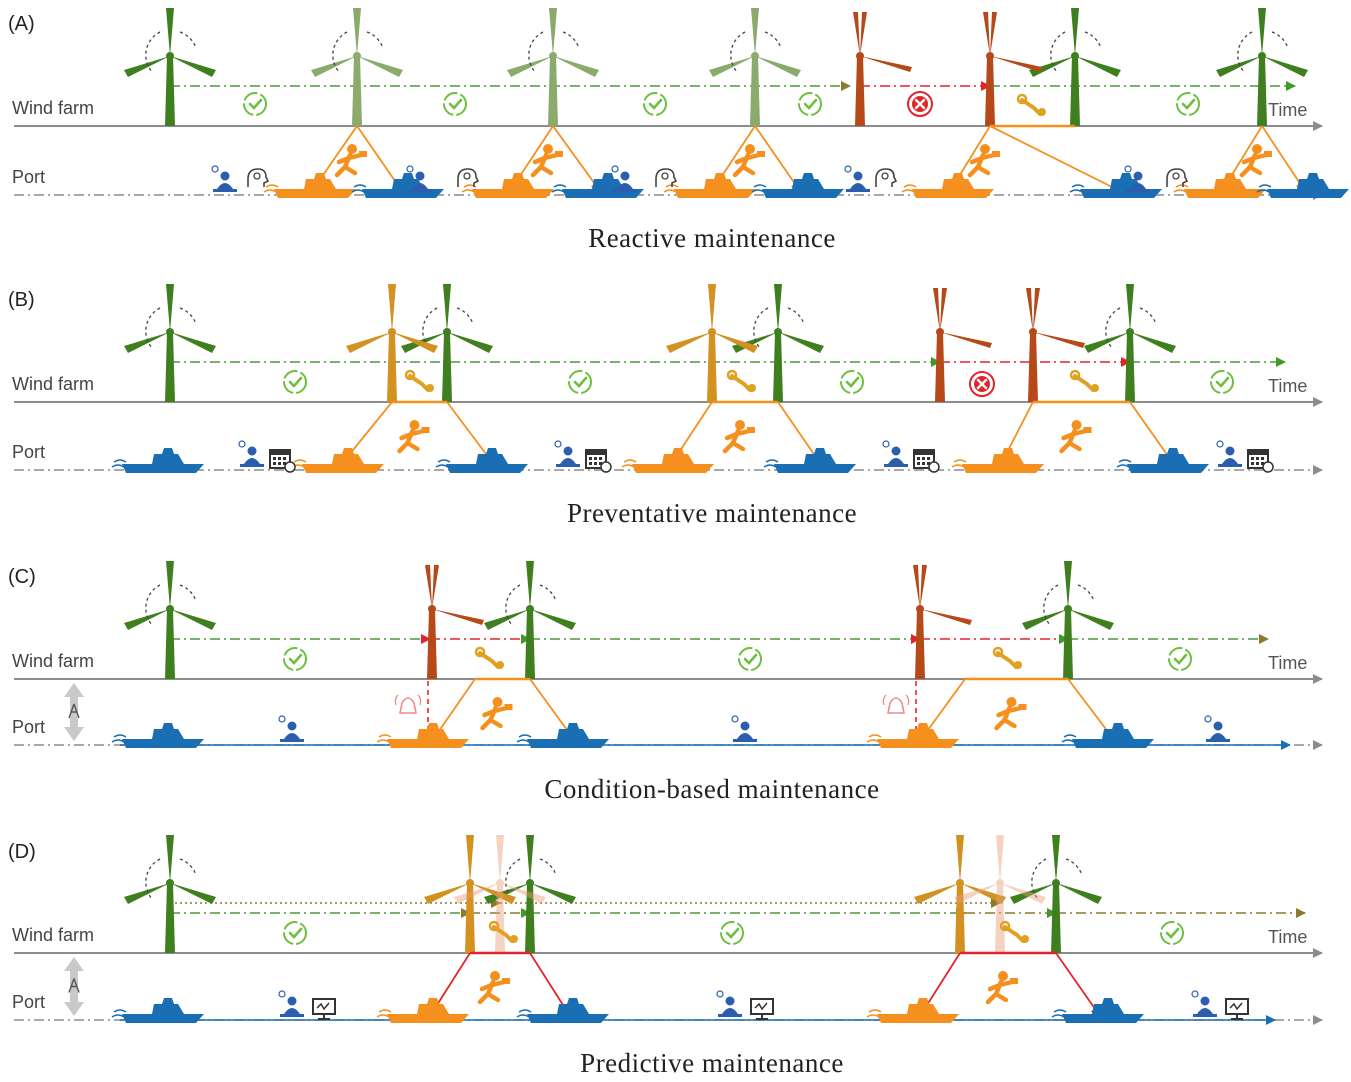  I want to click on panel-label: (A), so click(21, 24).